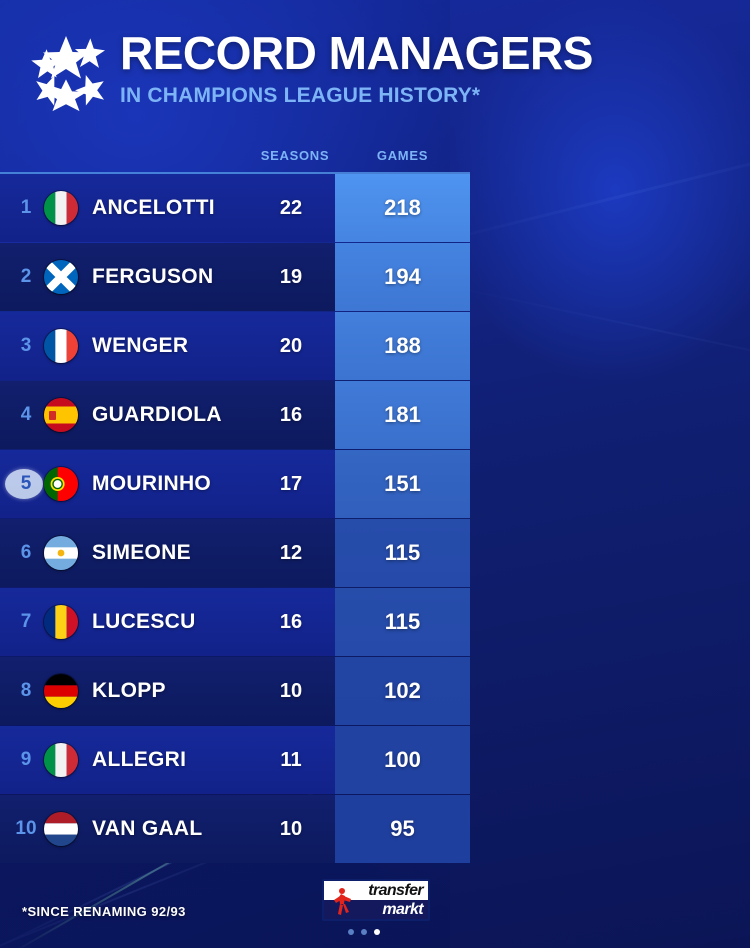 The image size is (750, 948). Describe the element at coordinates (235, 760) in the screenshot. I see `table-row: 9 ALLEGRI 11 100` at that location.